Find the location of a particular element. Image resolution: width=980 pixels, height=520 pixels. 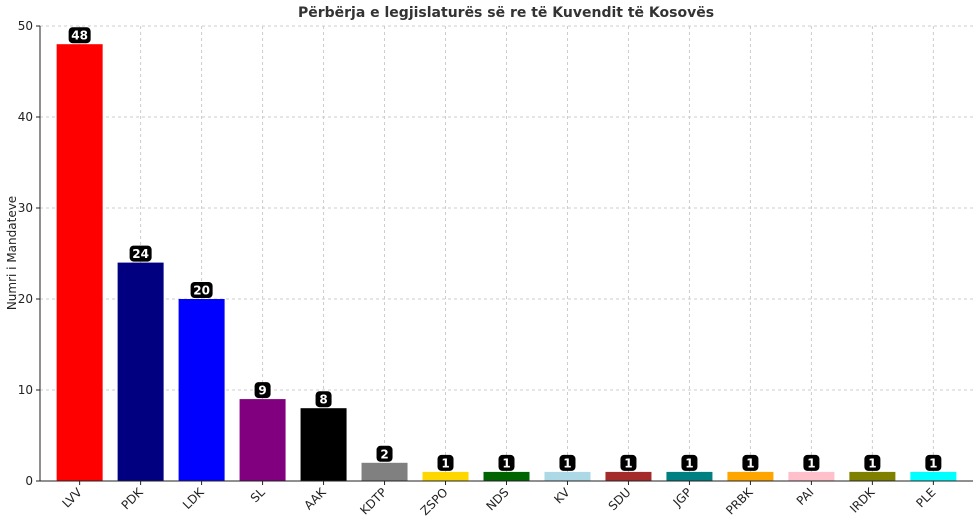

data-label-lvv: 48 is located at coordinates (79, 35).